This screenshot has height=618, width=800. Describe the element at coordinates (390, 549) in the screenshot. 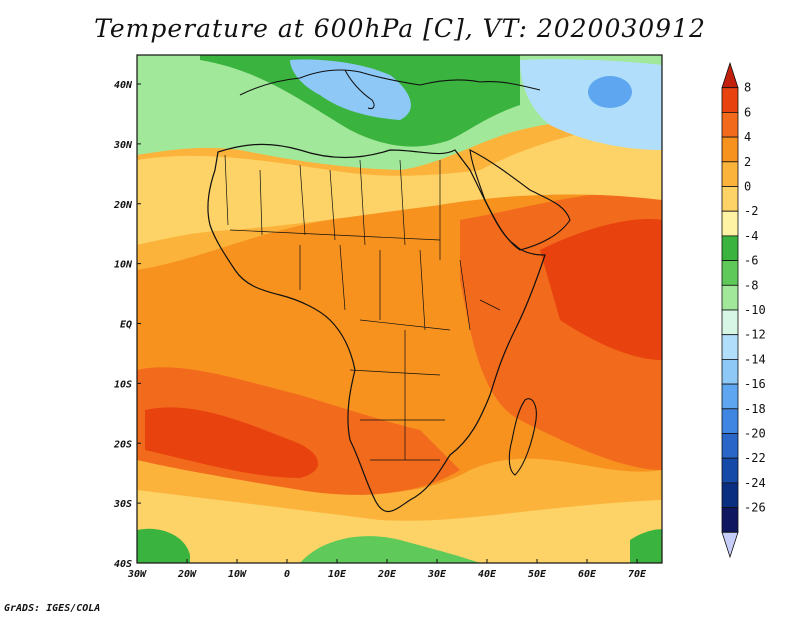

I see `cold-south-band` at that location.